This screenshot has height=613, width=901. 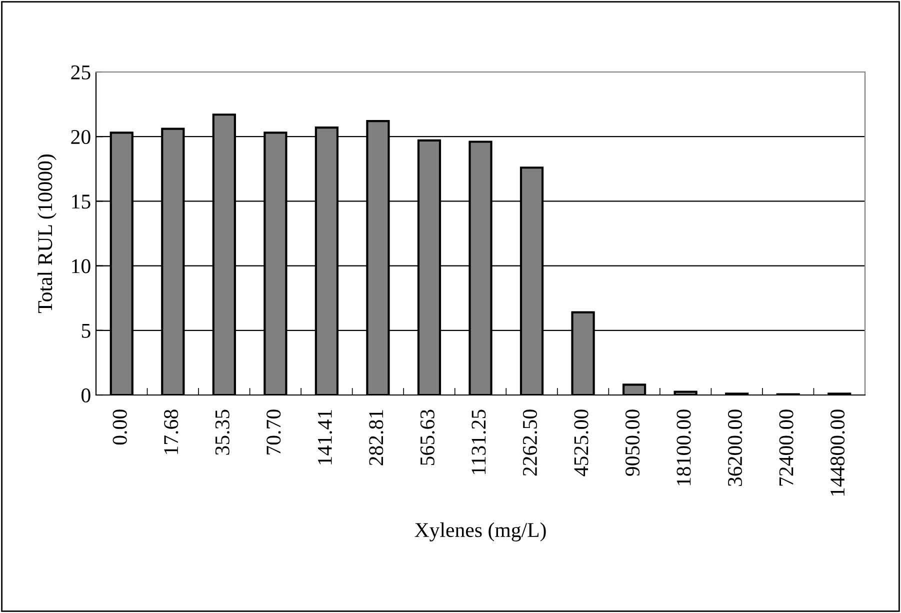 What do you see at coordinates (427, 437) in the screenshot?
I see `x-tick-label: 565.63` at bounding box center [427, 437].